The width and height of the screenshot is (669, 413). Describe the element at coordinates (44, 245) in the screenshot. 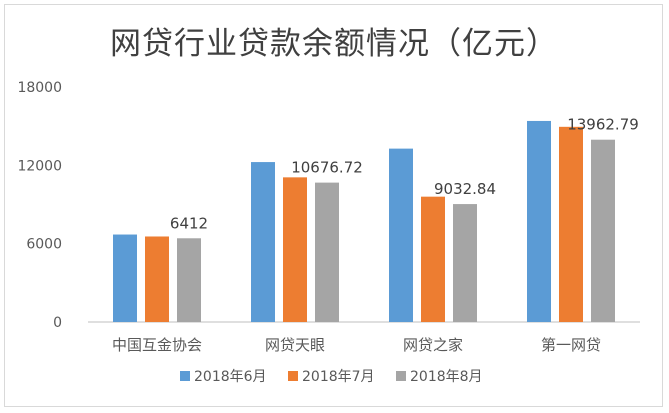

I see `y-tick-label: 6000` at that location.